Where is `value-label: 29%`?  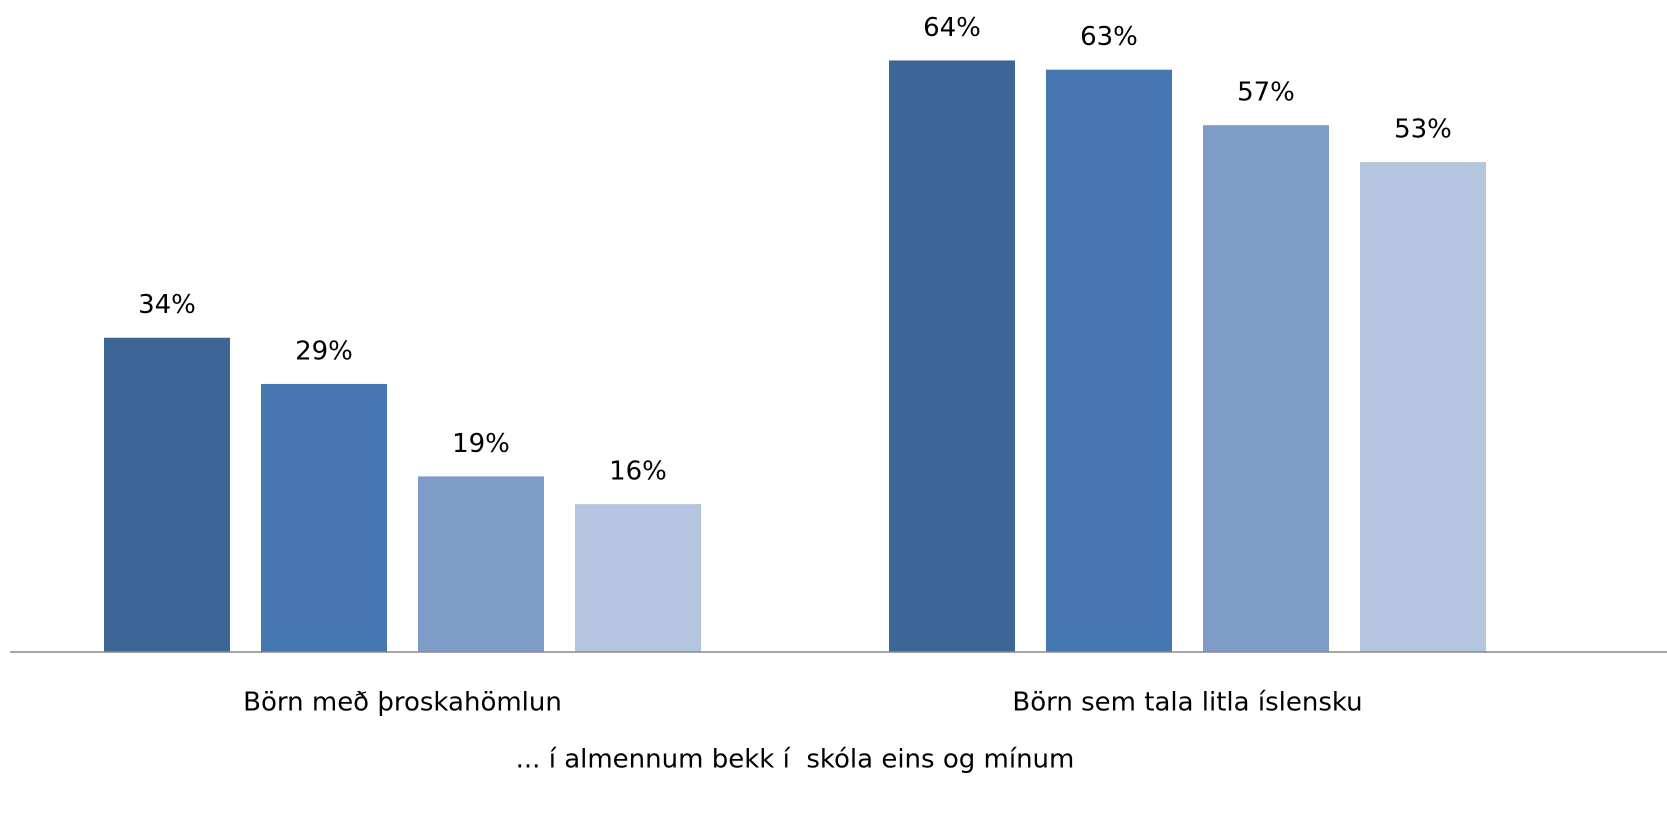
value-label: 29% is located at coordinates (324, 351).